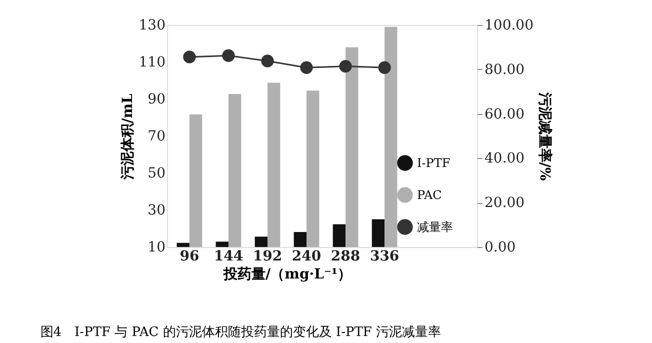 The height and width of the screenshot is (343, 652). Describe the element at coordinates (545, 136) in the screenshot. I see `y2-axis-title: 污泥减量率/%` at that location.